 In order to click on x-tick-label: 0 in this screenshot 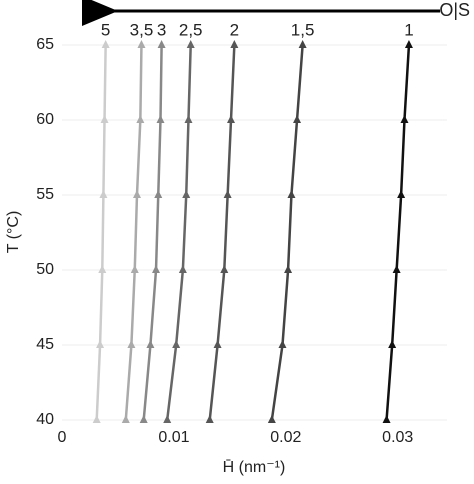, I will do `click(62, 437)`.